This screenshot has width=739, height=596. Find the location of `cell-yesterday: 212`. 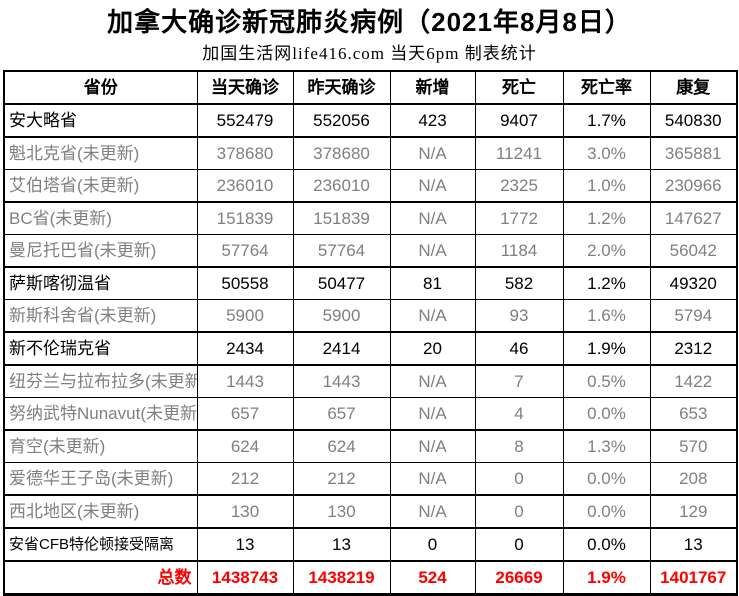

cell-yesterday: 212 is located at coordinates (341, 479).